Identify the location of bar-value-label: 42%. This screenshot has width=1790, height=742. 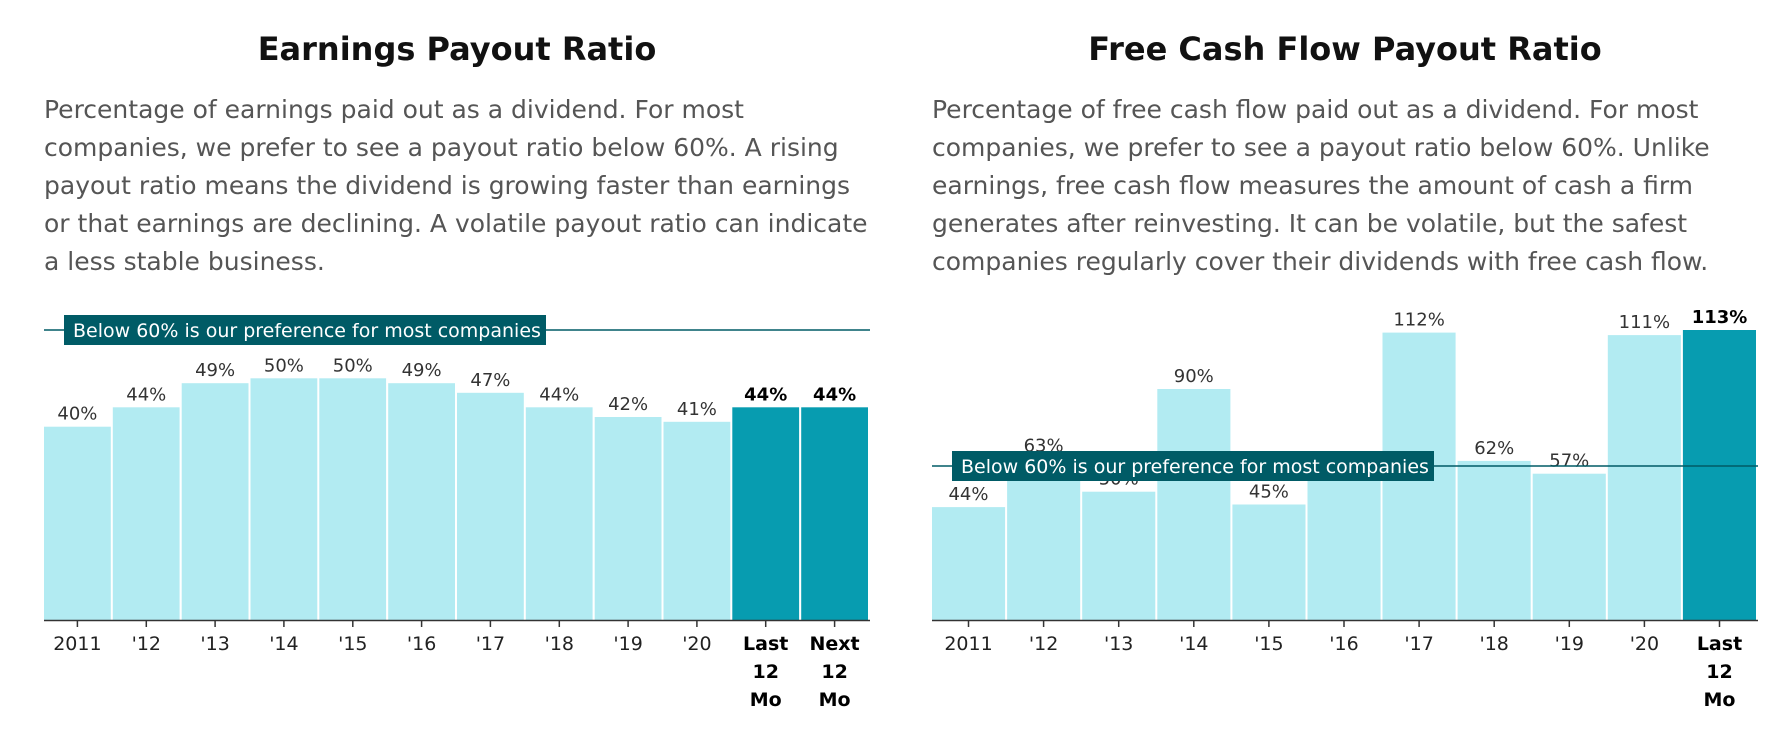
(628, 404).